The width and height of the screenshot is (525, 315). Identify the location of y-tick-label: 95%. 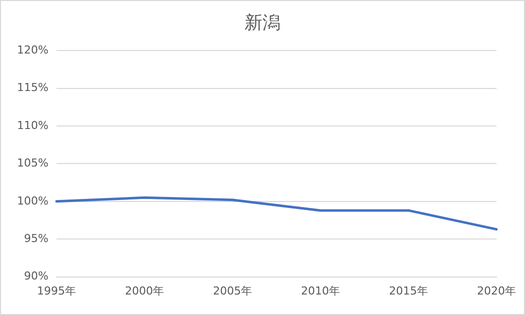
(36, 238).